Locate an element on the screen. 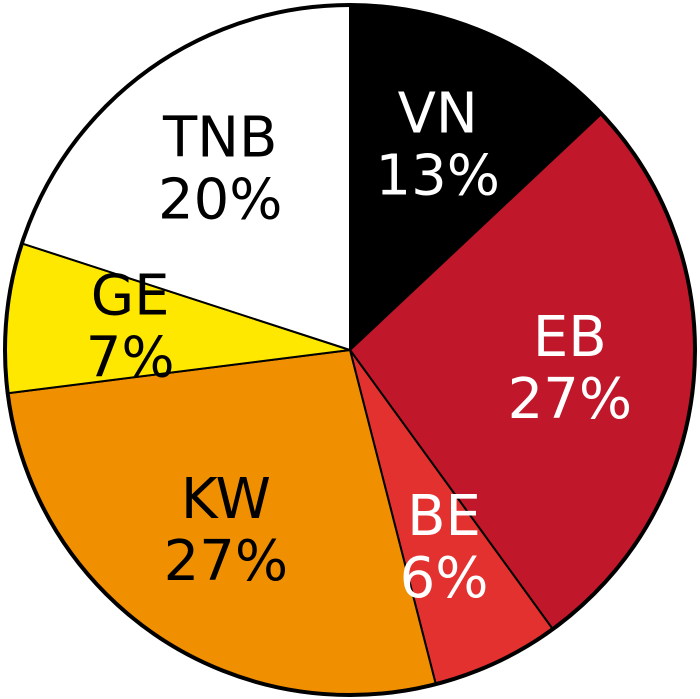 The width and height of the screenshot is (700, 699). slice-value-label: 7% is located at coordinates (130, 357).